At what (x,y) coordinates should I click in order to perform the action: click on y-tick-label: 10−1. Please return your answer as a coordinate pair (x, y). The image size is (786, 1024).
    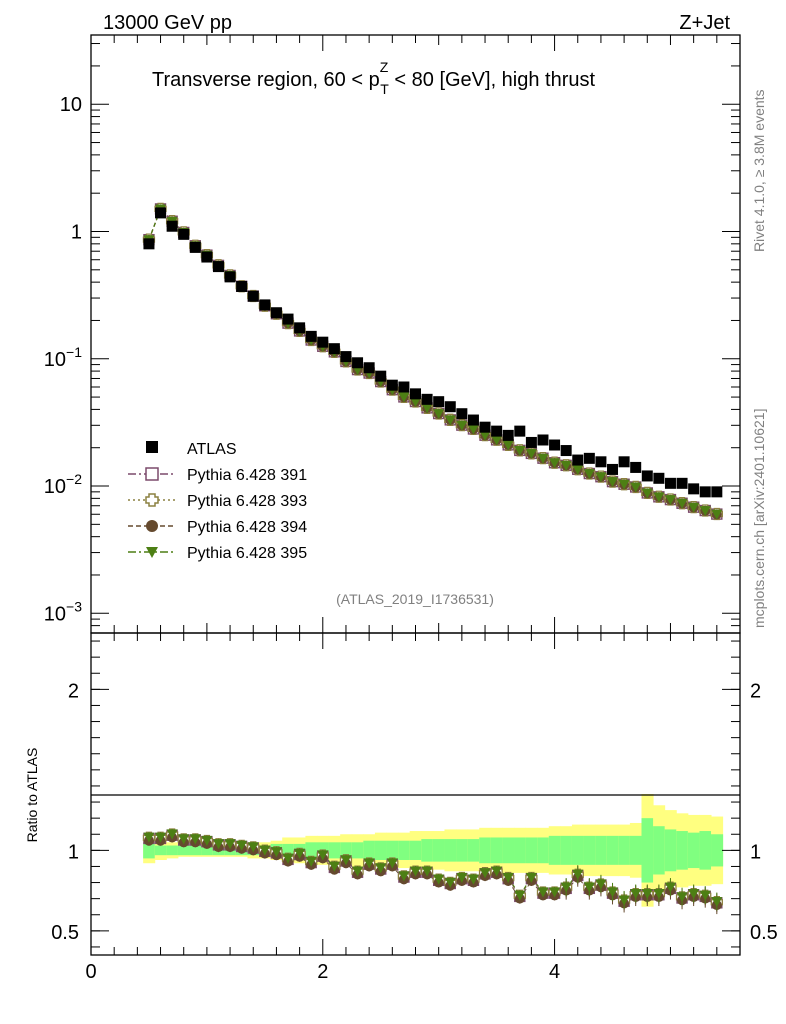
    Looking at the image, I should click on (63, 357).